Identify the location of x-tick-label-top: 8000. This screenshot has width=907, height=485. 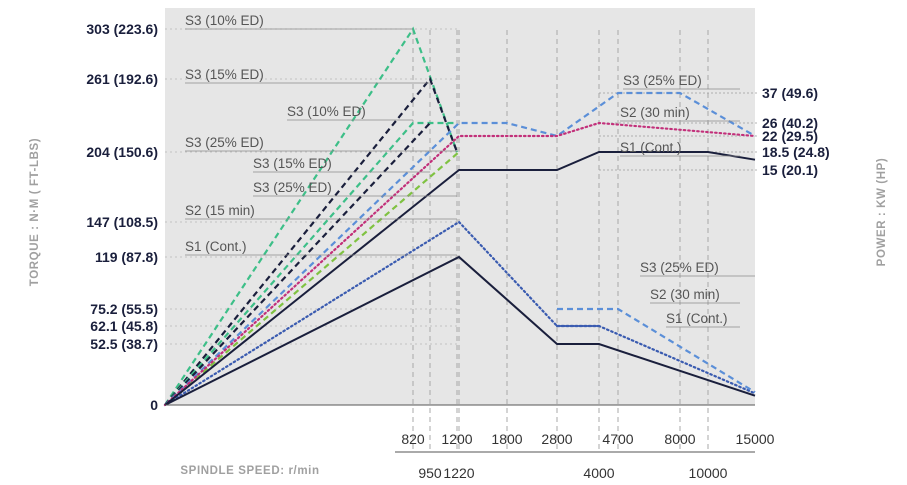
(679, 439).